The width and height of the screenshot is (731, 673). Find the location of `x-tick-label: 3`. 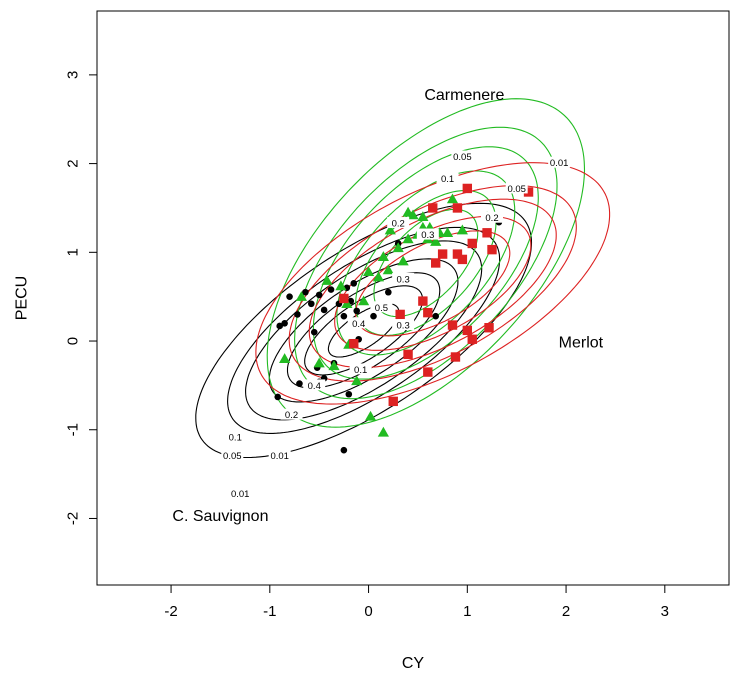

x-tick-label: 3 is located at coordinates (665, 611).